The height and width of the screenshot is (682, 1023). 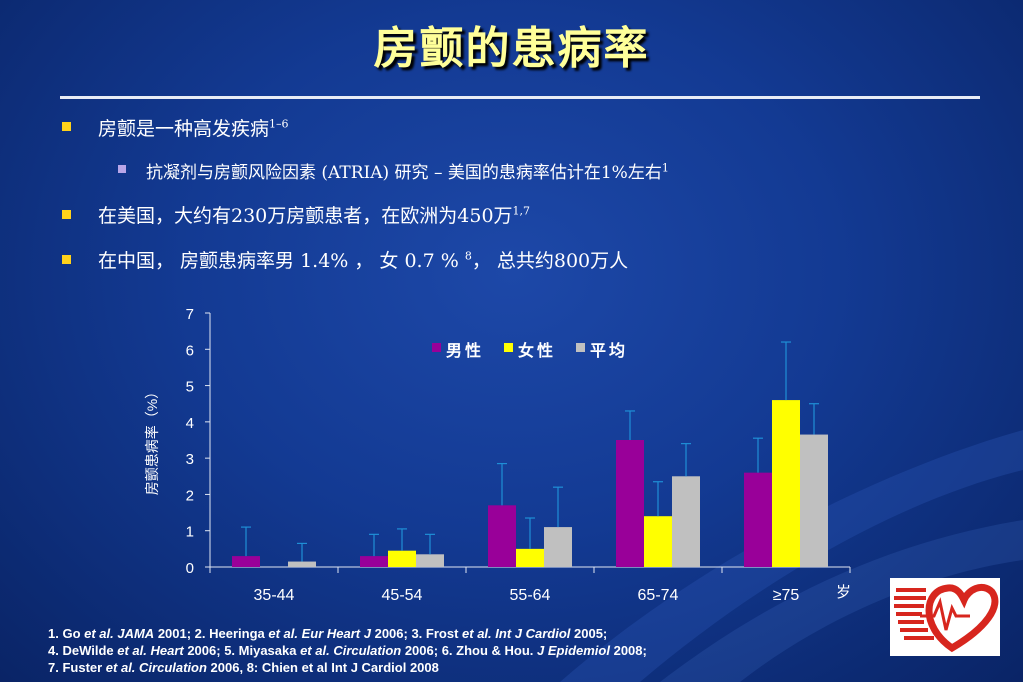 What do you see at coordinates (469, 650) in the screenshot?
I see `reference-text: 2006; 6. Zhou & Hou.` at bounding box center [469, 650].